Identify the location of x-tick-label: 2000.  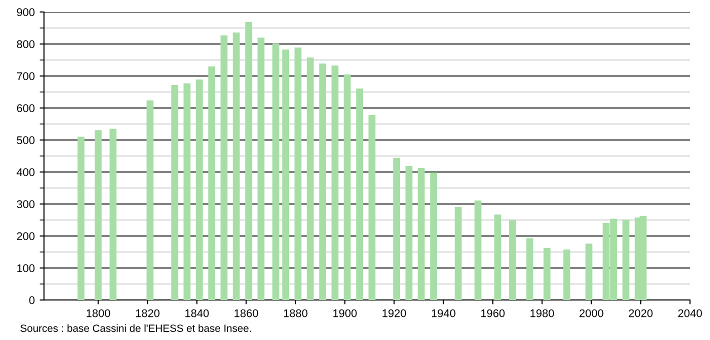
(592, 313).